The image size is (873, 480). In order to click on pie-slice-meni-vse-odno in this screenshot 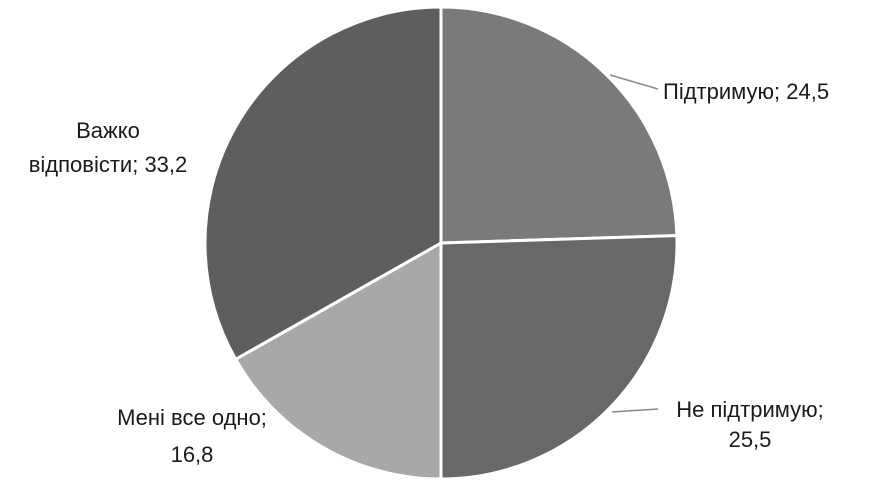, I will do `click(338, 360)`.